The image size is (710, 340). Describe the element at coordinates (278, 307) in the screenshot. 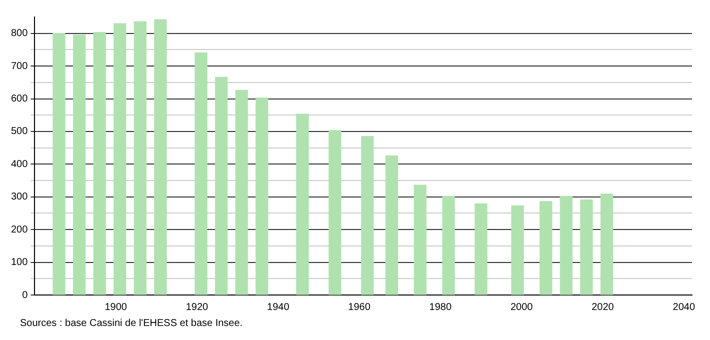

I see `x-tick-label: 1940` at that location.